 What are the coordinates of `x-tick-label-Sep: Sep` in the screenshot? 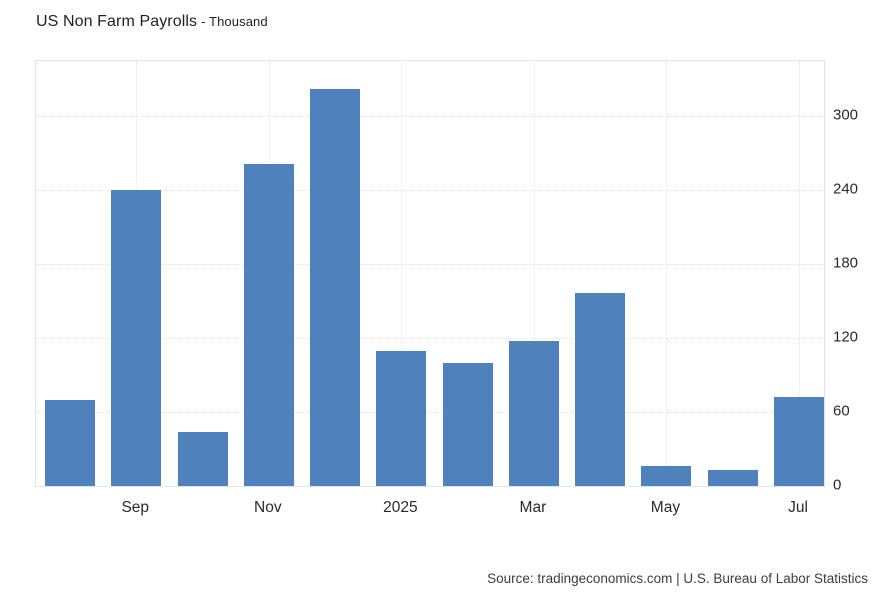 It's located at (135, 507).